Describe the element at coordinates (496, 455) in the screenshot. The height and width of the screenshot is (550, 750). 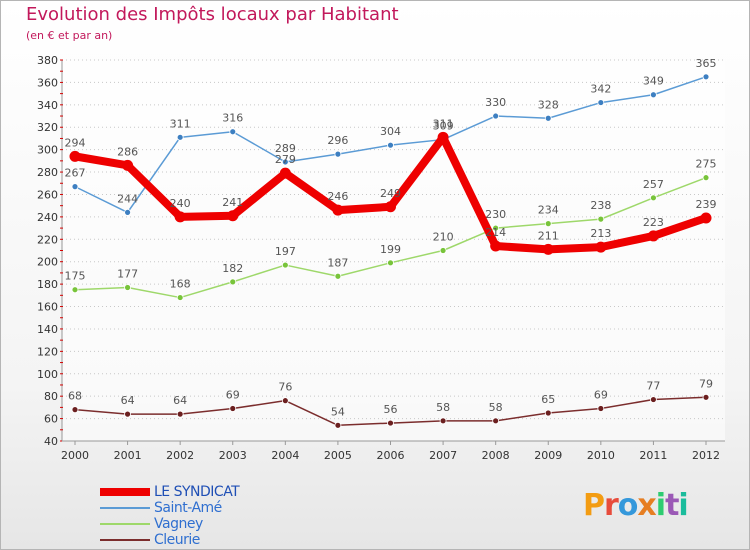
I see `x-tick-label: 2008` at that location.